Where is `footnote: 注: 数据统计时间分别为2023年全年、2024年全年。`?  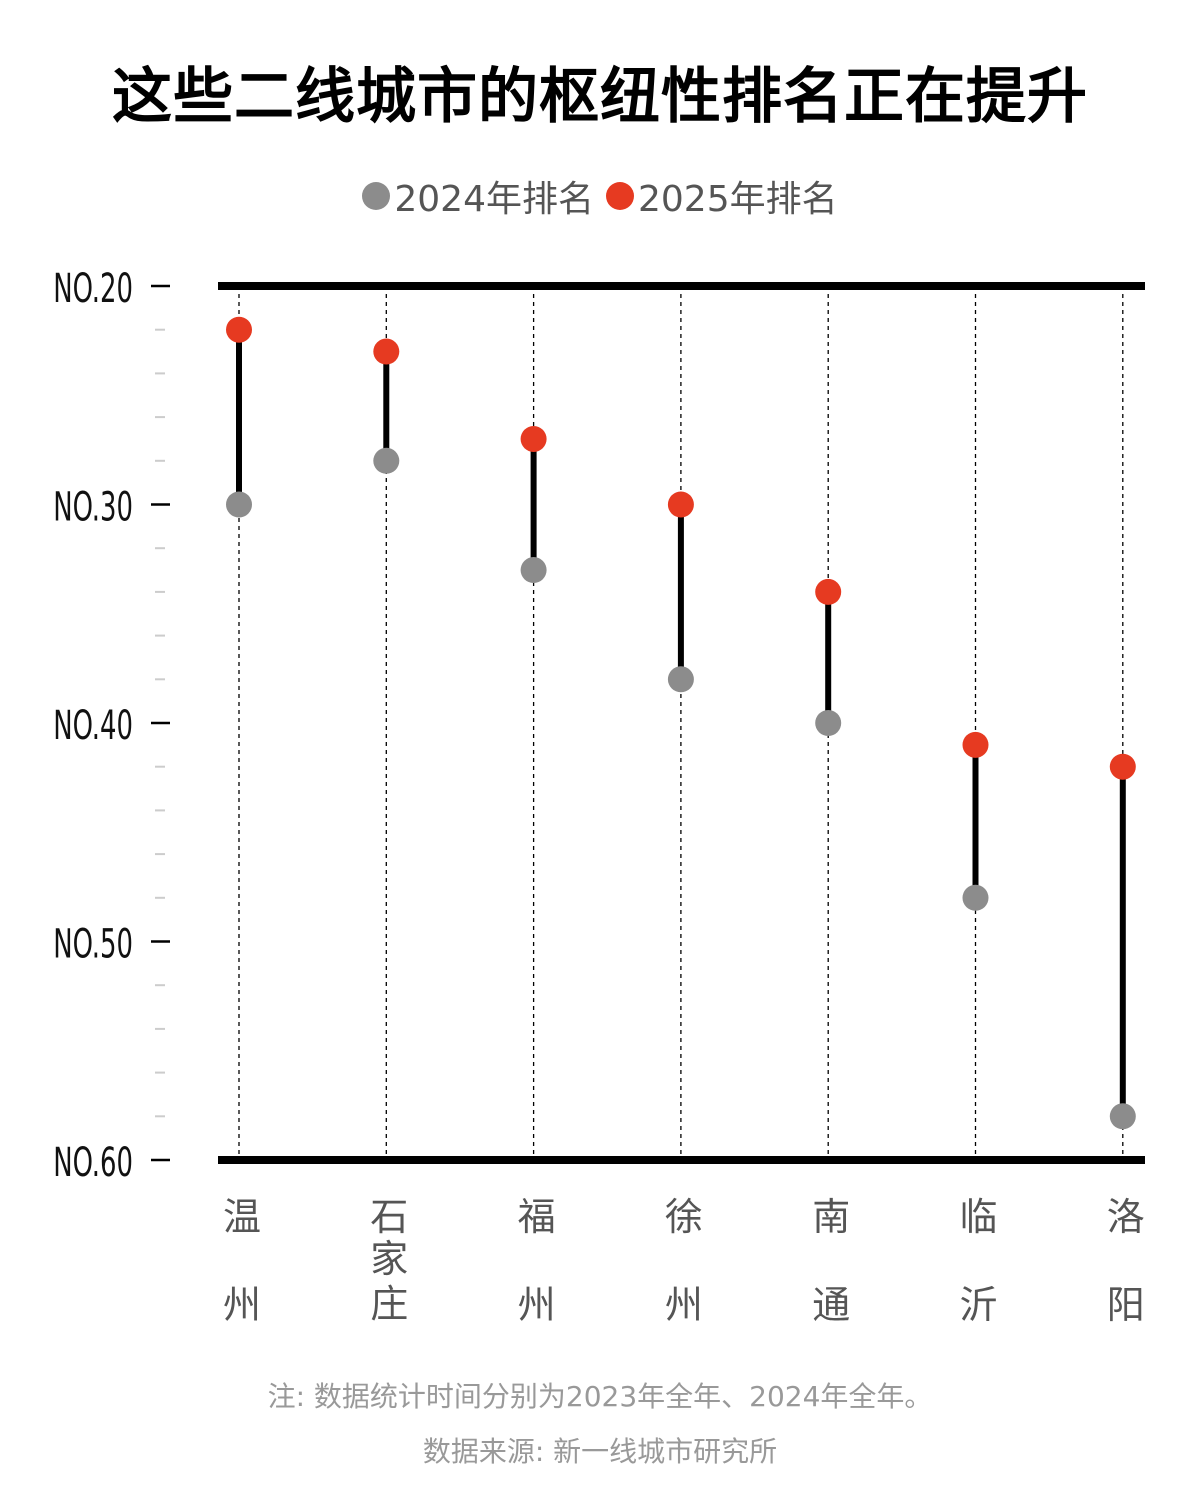 footnote: 注: 数据统计时间分别为2023年全年、2024年全年。 is located at coordinates (600, 1396).